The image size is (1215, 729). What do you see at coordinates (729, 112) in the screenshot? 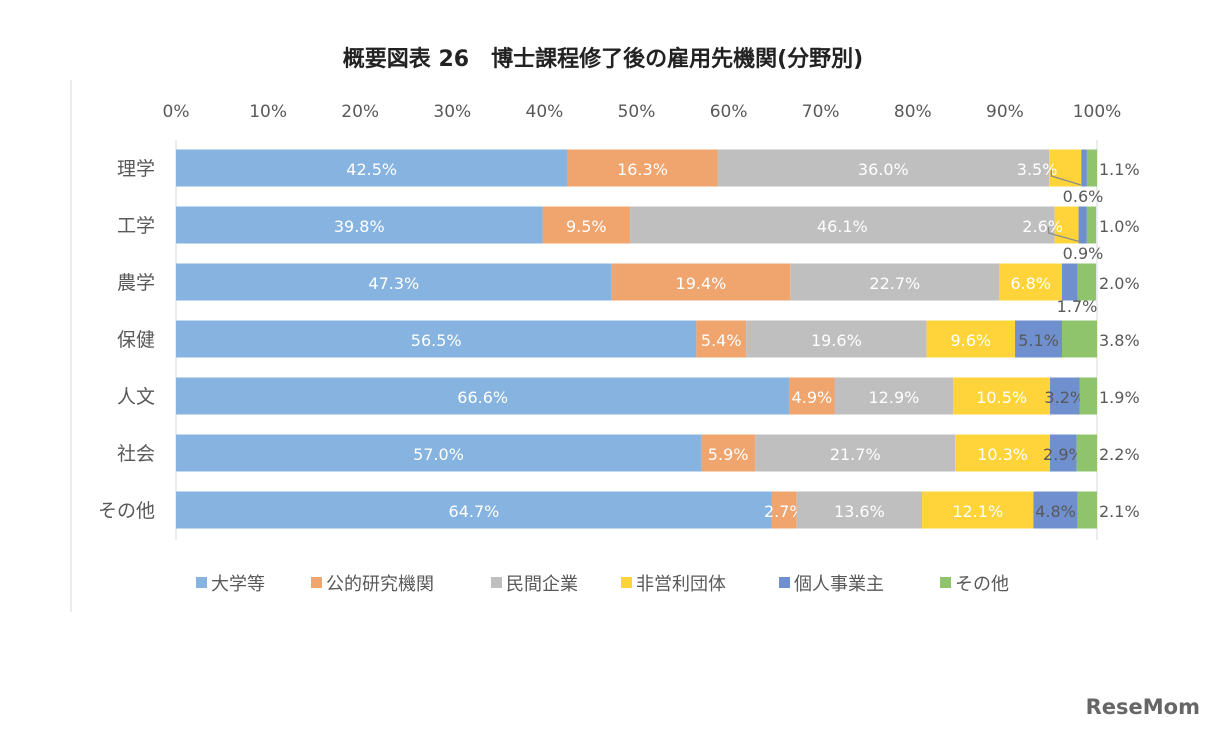
I see `x-tick-label: 60%` at bounding box center [729, 112].